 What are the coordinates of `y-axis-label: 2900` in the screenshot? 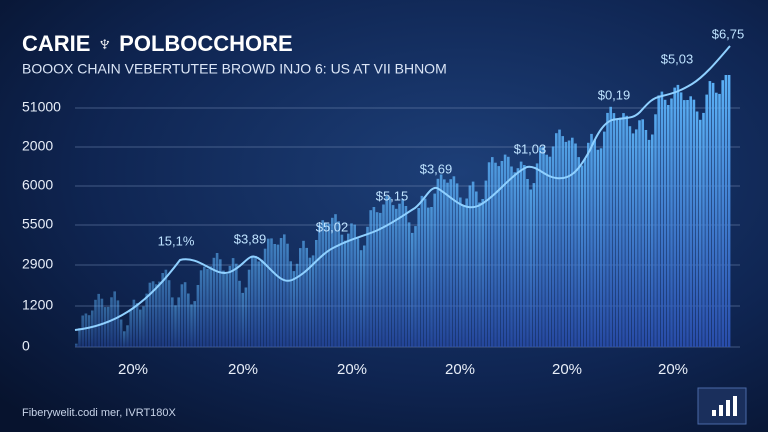 It's located at (37, 264).